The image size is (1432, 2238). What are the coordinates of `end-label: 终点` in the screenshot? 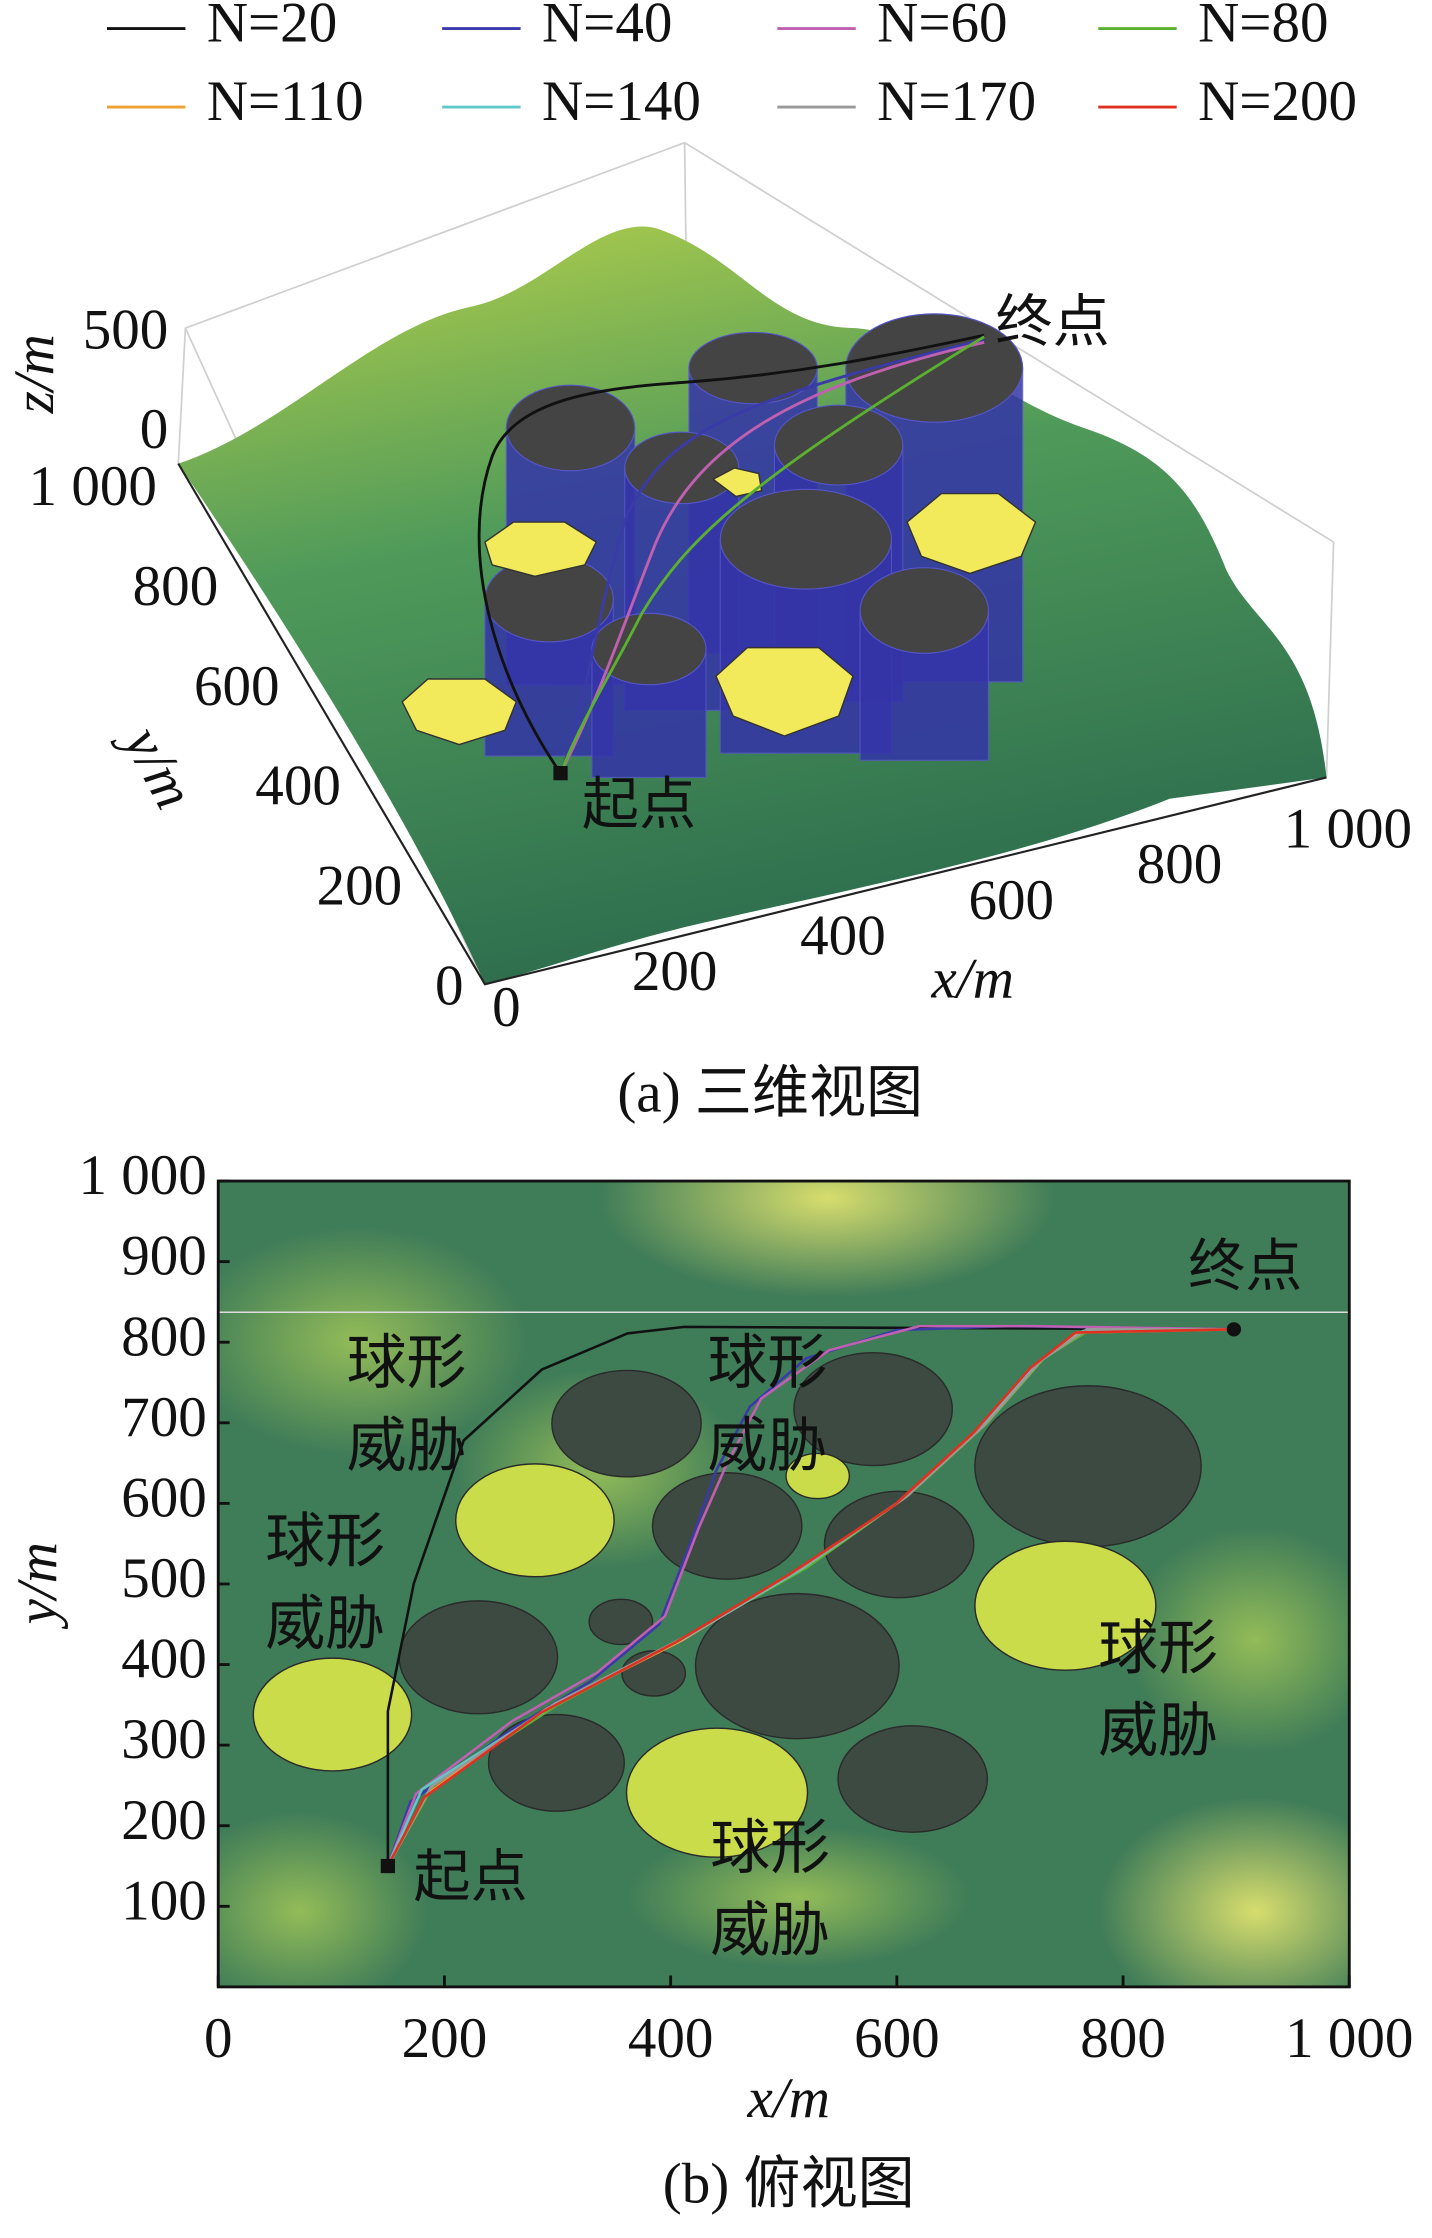 It's located at (1245, 1266).